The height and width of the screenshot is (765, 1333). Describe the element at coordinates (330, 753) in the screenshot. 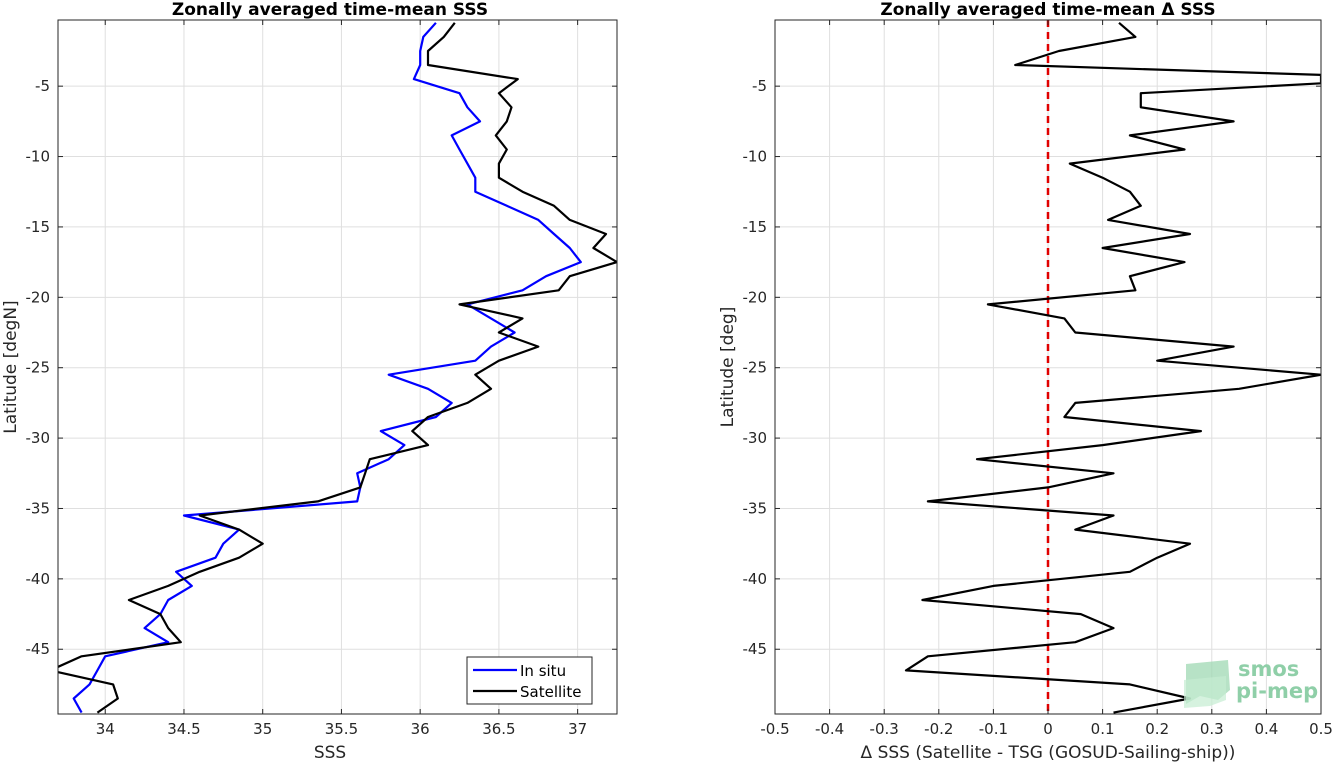

I see `x-axis-label-left: SSS` at that location.